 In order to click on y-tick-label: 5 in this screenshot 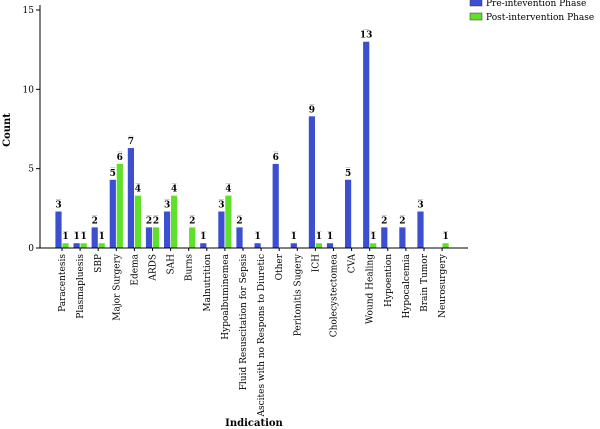, I will do `click(31, 170)`.